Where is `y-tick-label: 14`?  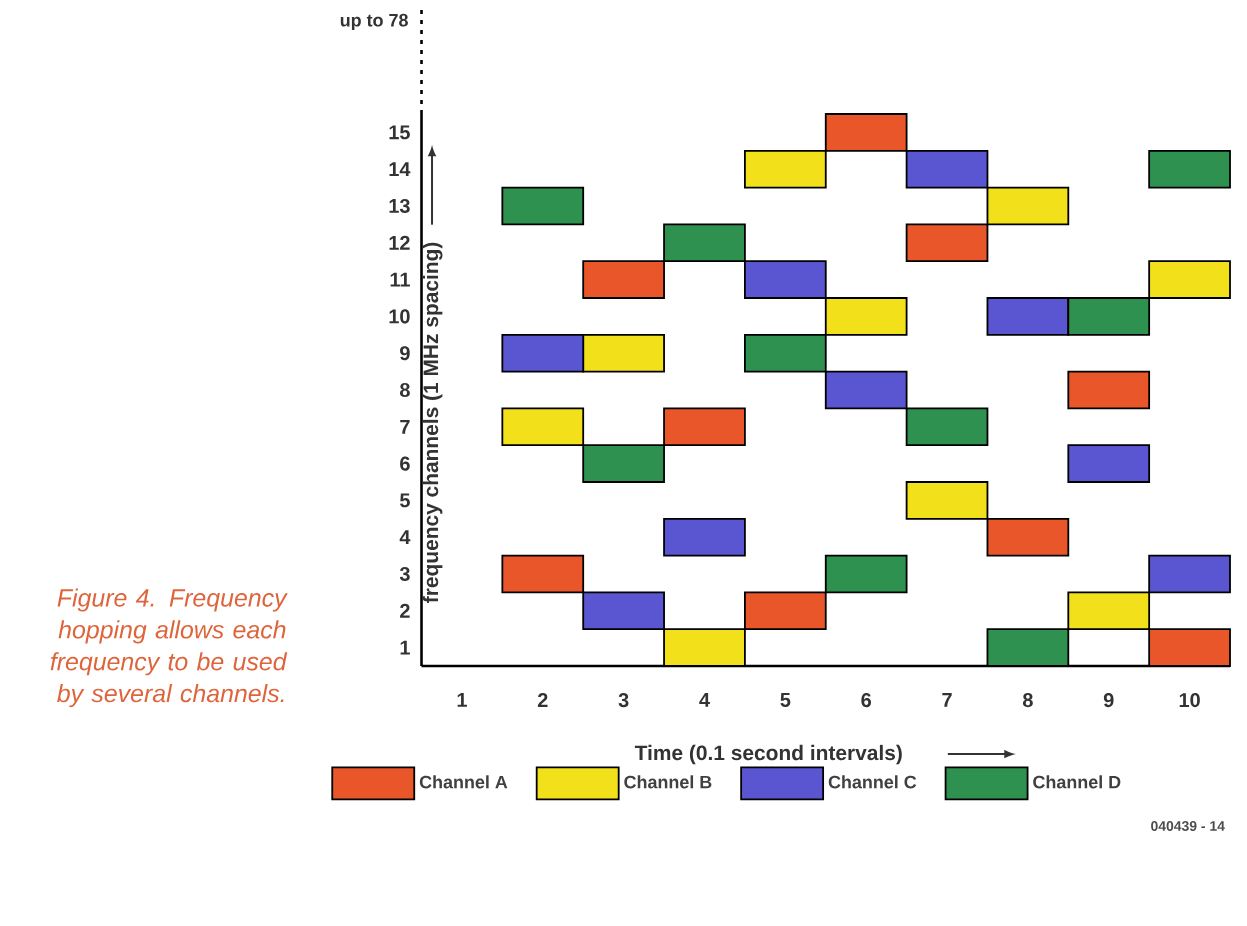 y-tick-label: 14 is located at coordinates (400, 169).